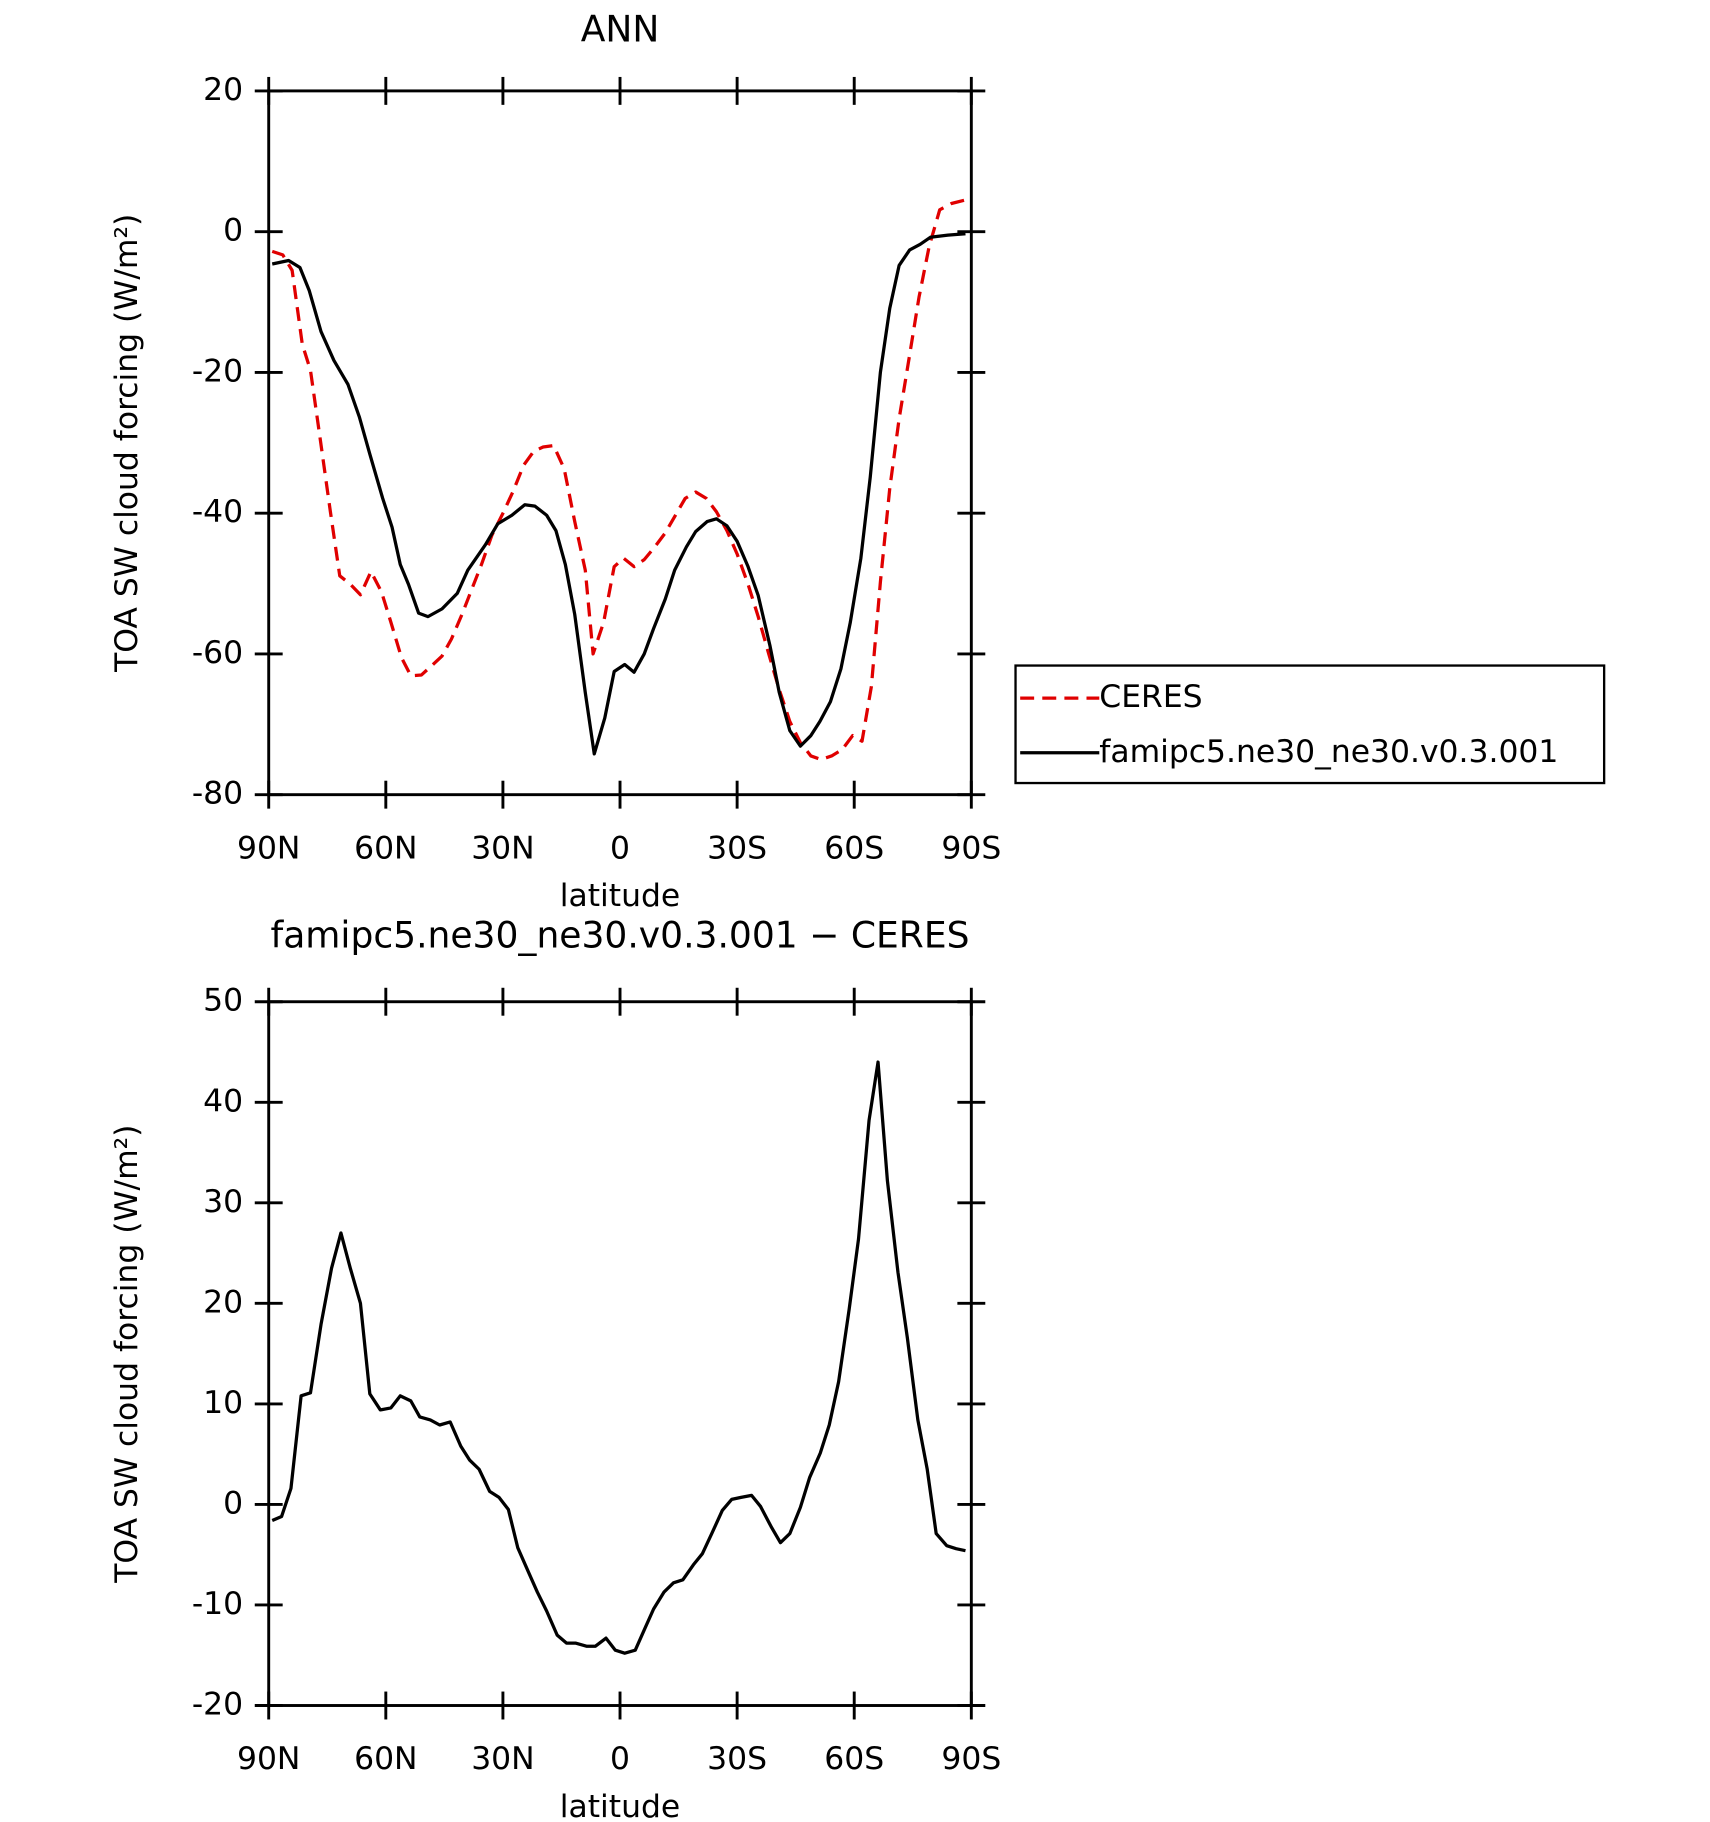 The image size is (1710, 1822). I want to click on y-tick-label: -10, so click(217, 1604).